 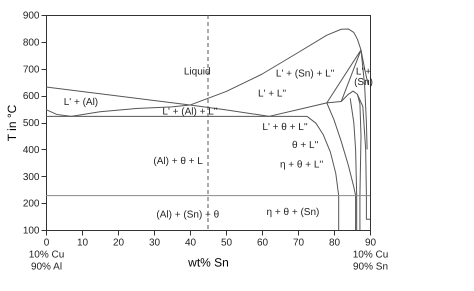 What do you see at coordinates (31, 70) in the screenshot?
I see `y-tick-label: 700` at bounding box center [31, 70].